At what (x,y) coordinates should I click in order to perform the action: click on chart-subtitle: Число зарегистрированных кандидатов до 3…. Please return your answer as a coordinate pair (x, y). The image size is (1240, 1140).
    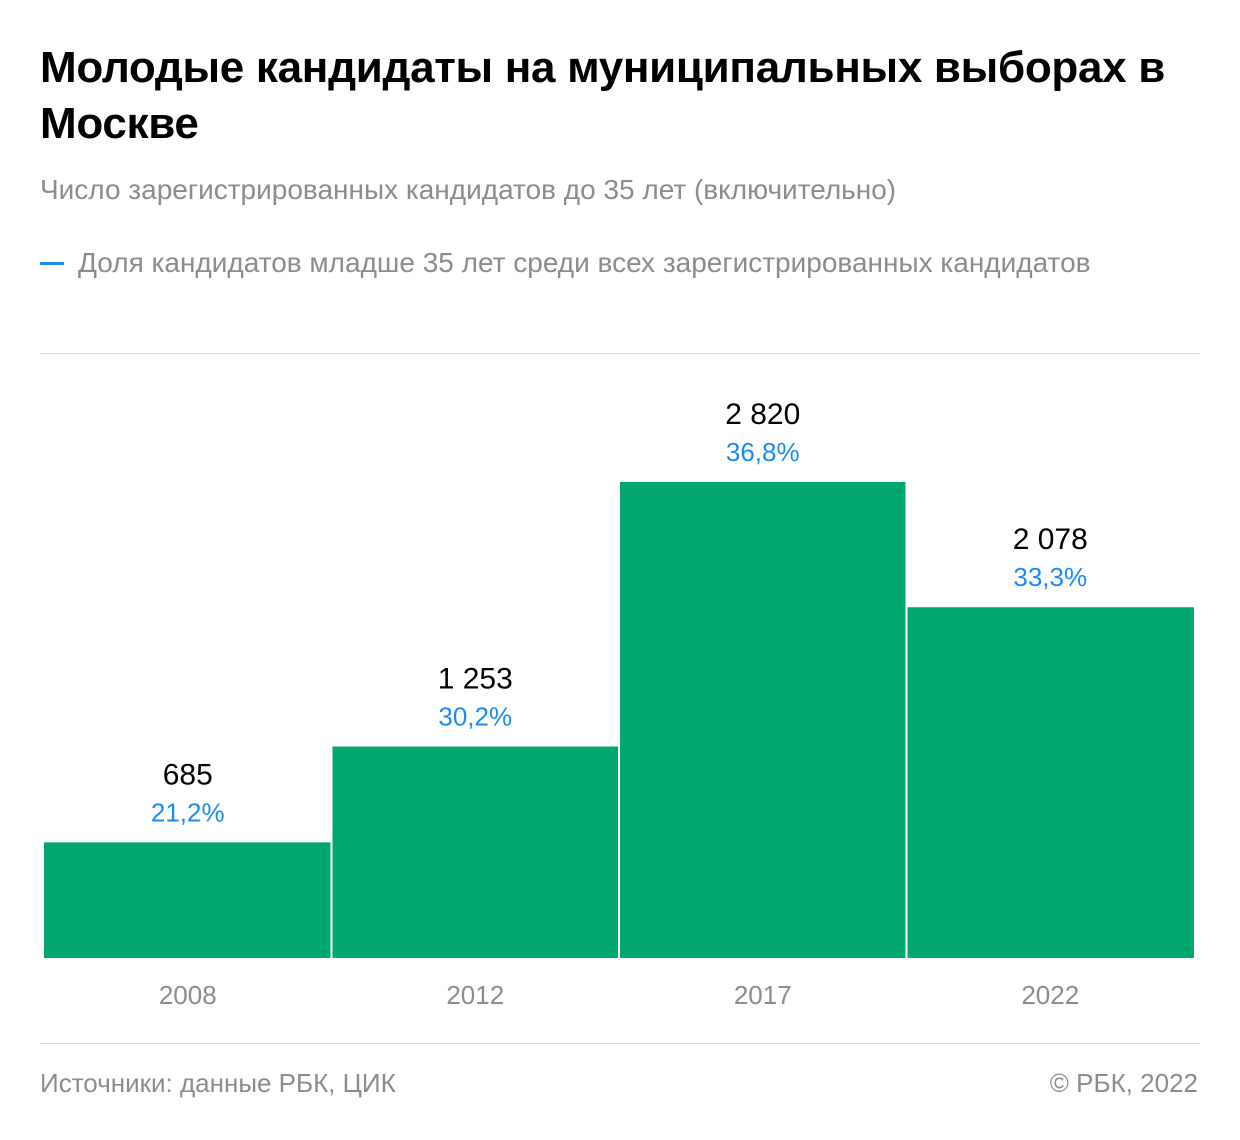
    Looking at the image, I should click on (468, 189).